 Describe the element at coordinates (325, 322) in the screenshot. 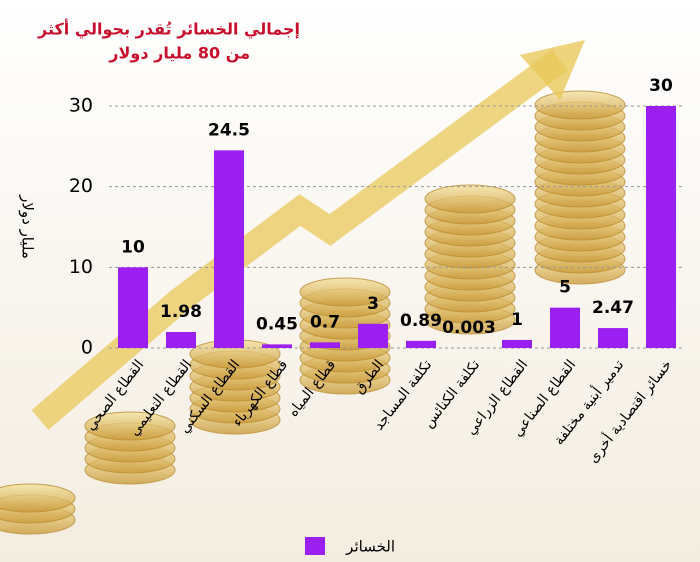

I see `value-label: 0.7` at that location.